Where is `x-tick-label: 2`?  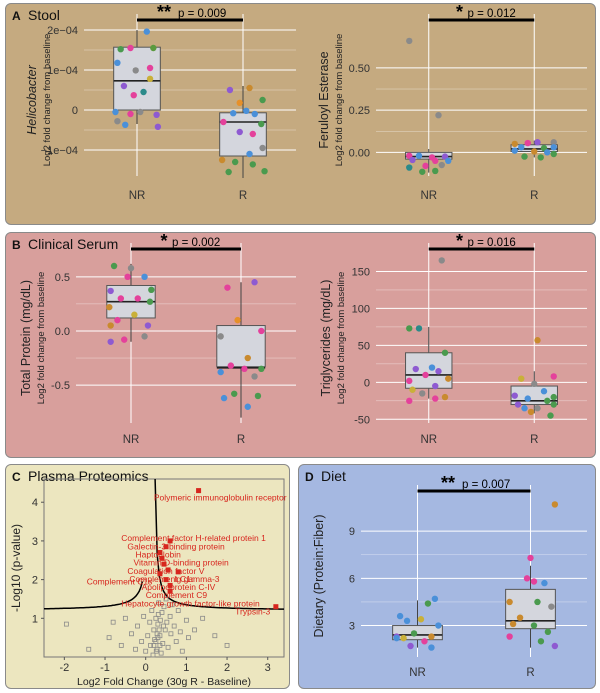 x-tick-label: 2 is located at coordinates (227, 668).